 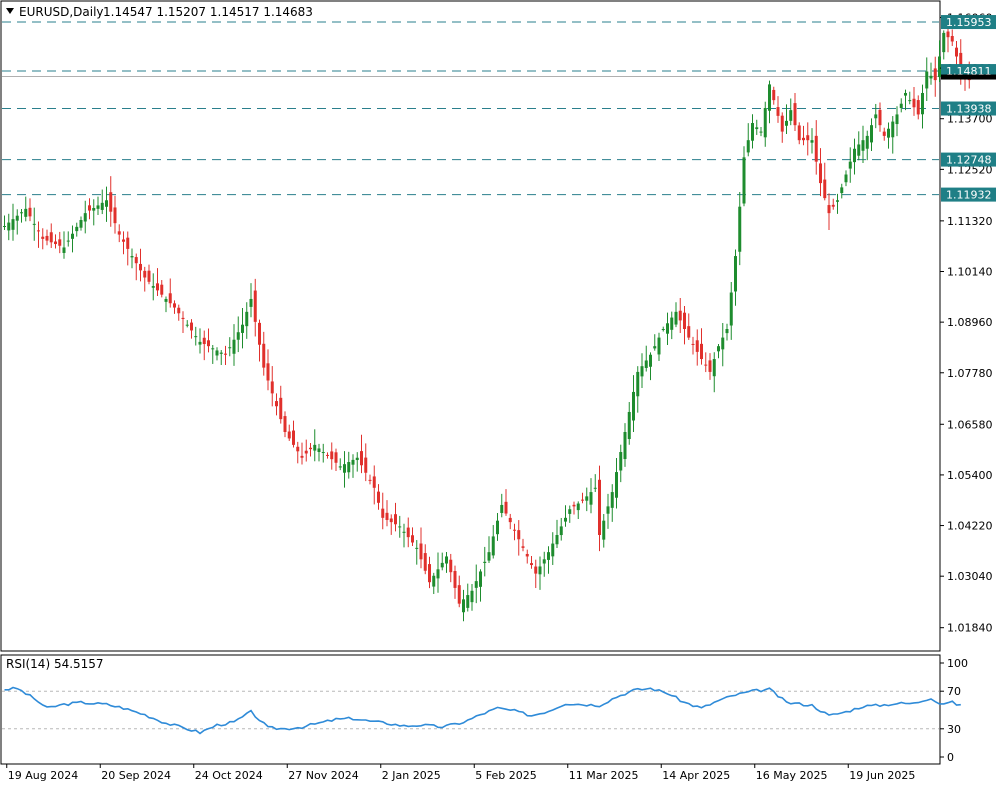 What do you see at coordinates (323, 775) in the screenshot?
I see `time-tick-label: 27 Nov 2024` at bounding box center [323, 775].